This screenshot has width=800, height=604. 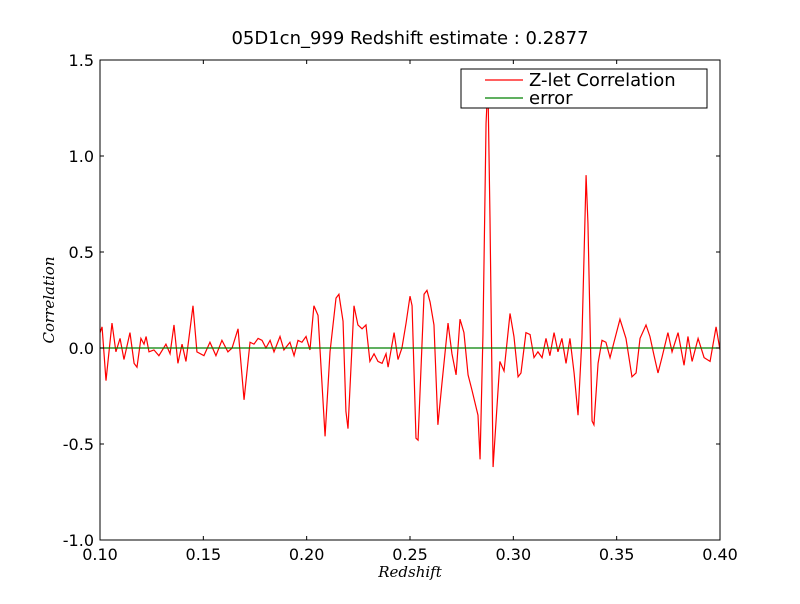 I want to click on legend-box, so click(x=584, y=88).